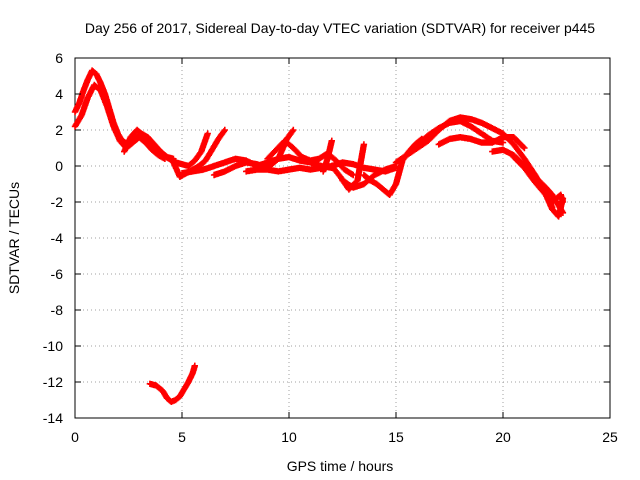 This screenshot has height=480, width=640. Describe the element at coordinates (53, 418) in the screenshot. I see `y-tick-label: -14` at that location.